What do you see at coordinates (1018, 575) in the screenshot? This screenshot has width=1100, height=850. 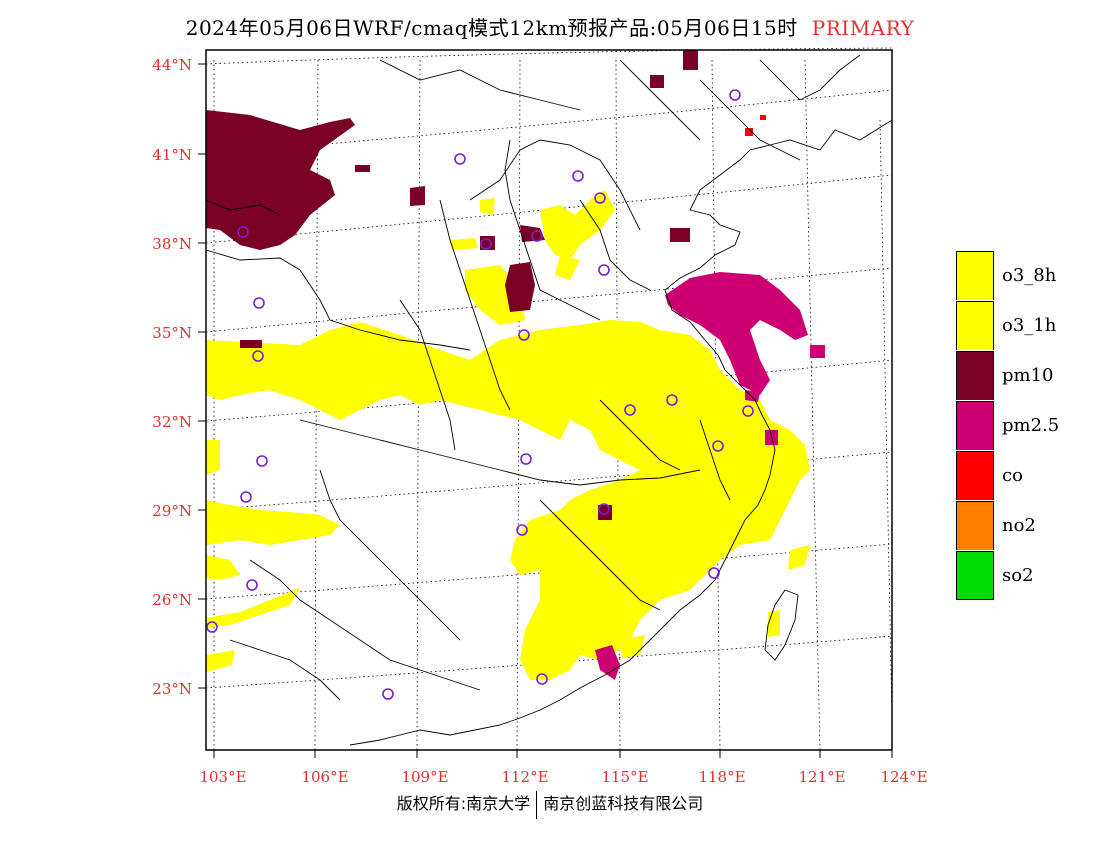 I see `legend-label: so2` at bounding box center [1018, 575].